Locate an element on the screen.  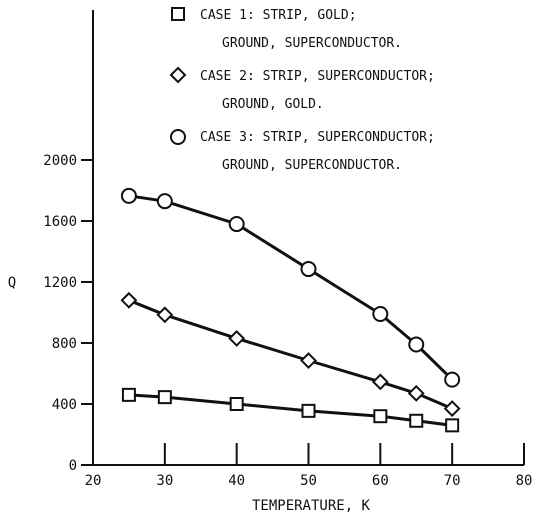
series-square-line is located at coordinates (290, 410).